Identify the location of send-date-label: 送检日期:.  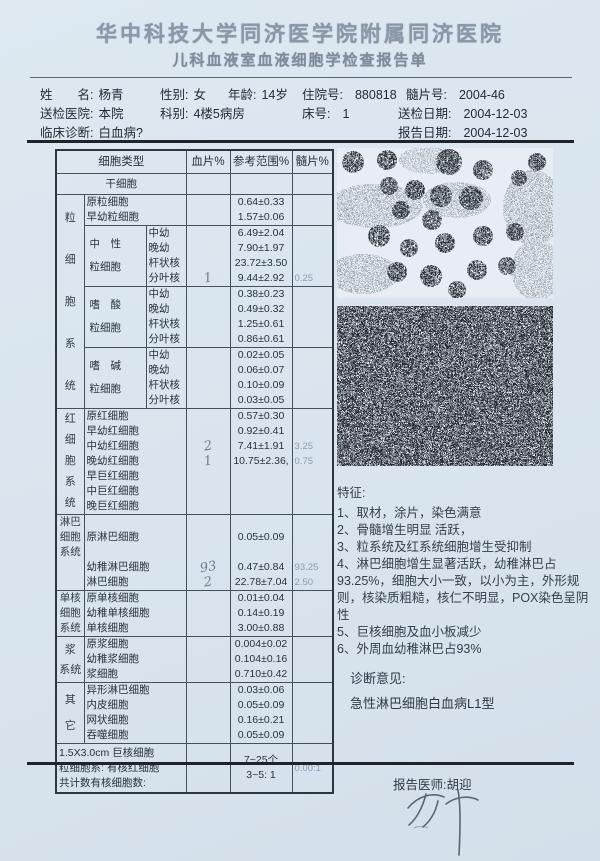
(425, 114).